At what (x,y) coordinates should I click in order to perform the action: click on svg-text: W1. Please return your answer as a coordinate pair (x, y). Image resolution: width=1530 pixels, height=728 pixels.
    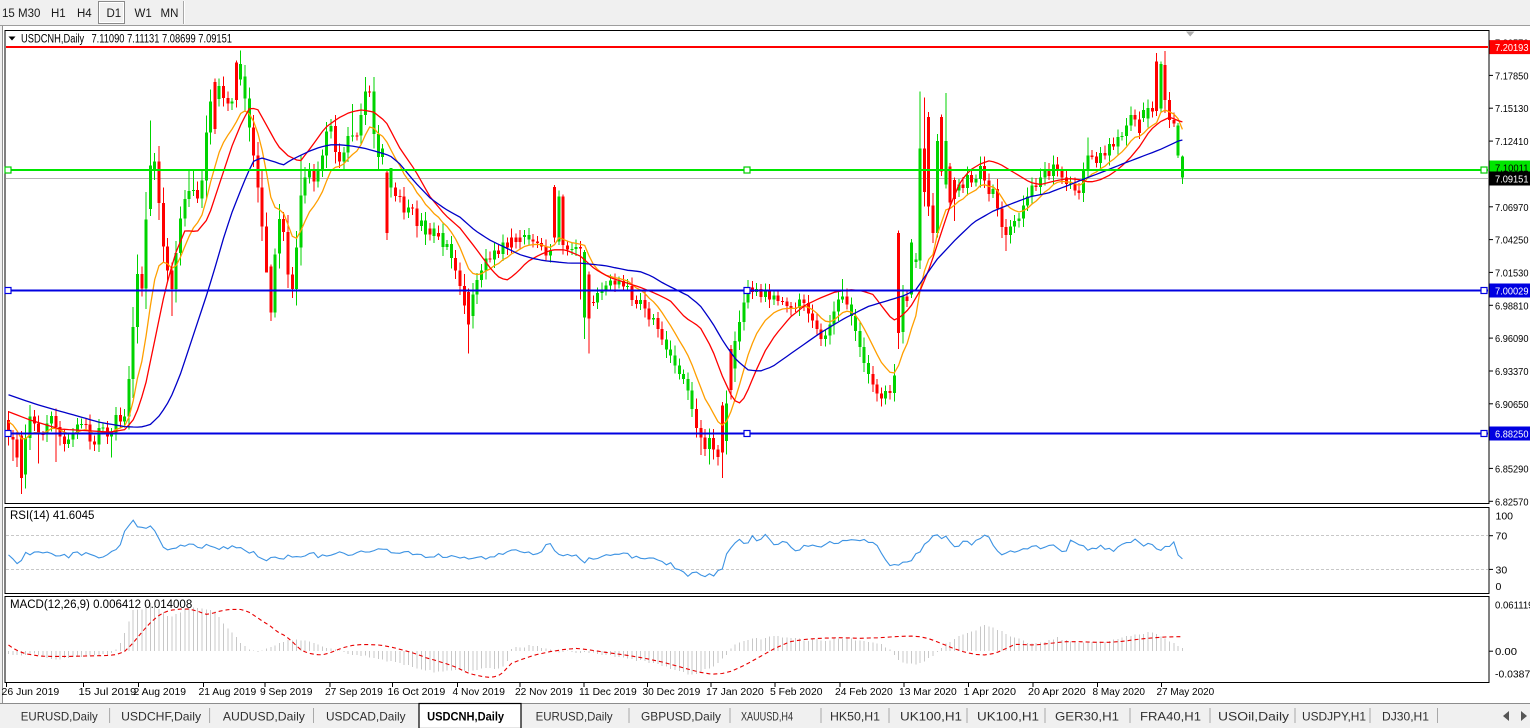
    Looking at the image, I should click on (143, 14).